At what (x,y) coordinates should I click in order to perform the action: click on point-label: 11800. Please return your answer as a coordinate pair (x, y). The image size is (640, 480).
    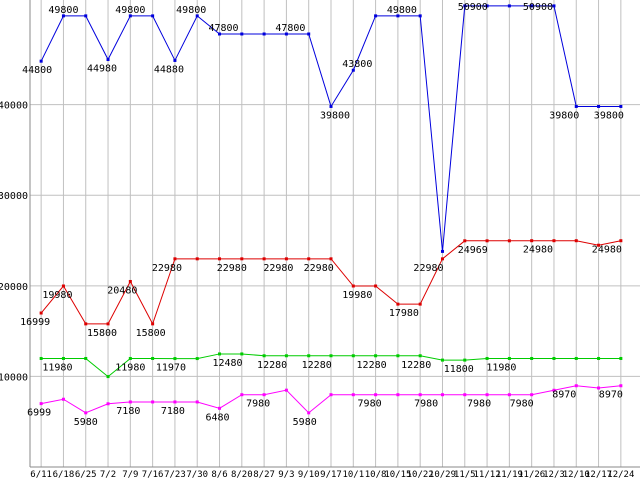
    Looking at the image, I should click on (459, 369).